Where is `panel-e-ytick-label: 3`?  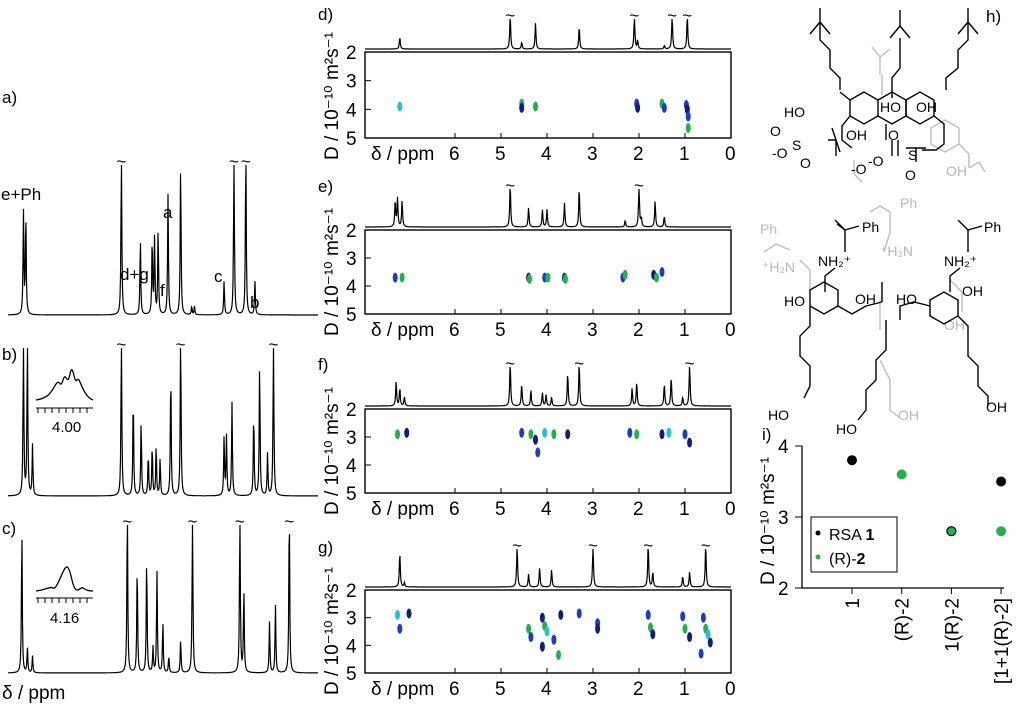
panel-e-ytick-label: 3 is located at coordinates (351, 259).